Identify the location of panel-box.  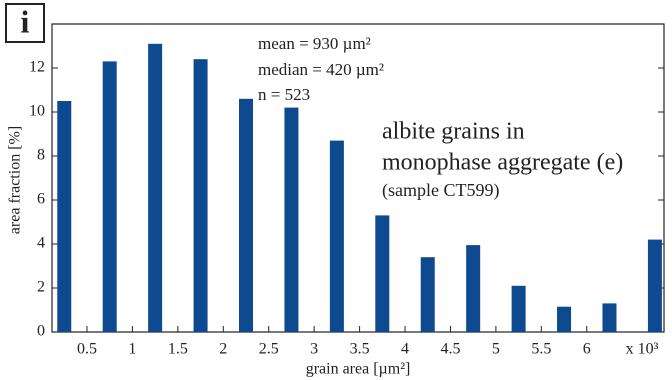
(25, 23).